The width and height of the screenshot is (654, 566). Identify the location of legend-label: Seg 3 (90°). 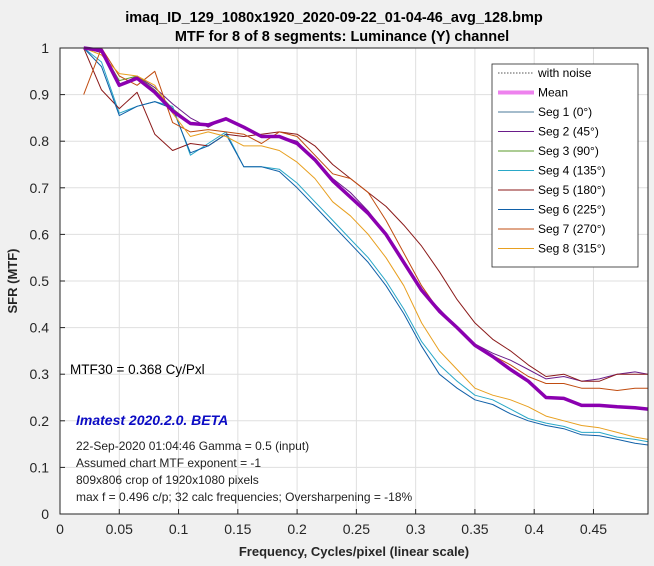
(568, 151).